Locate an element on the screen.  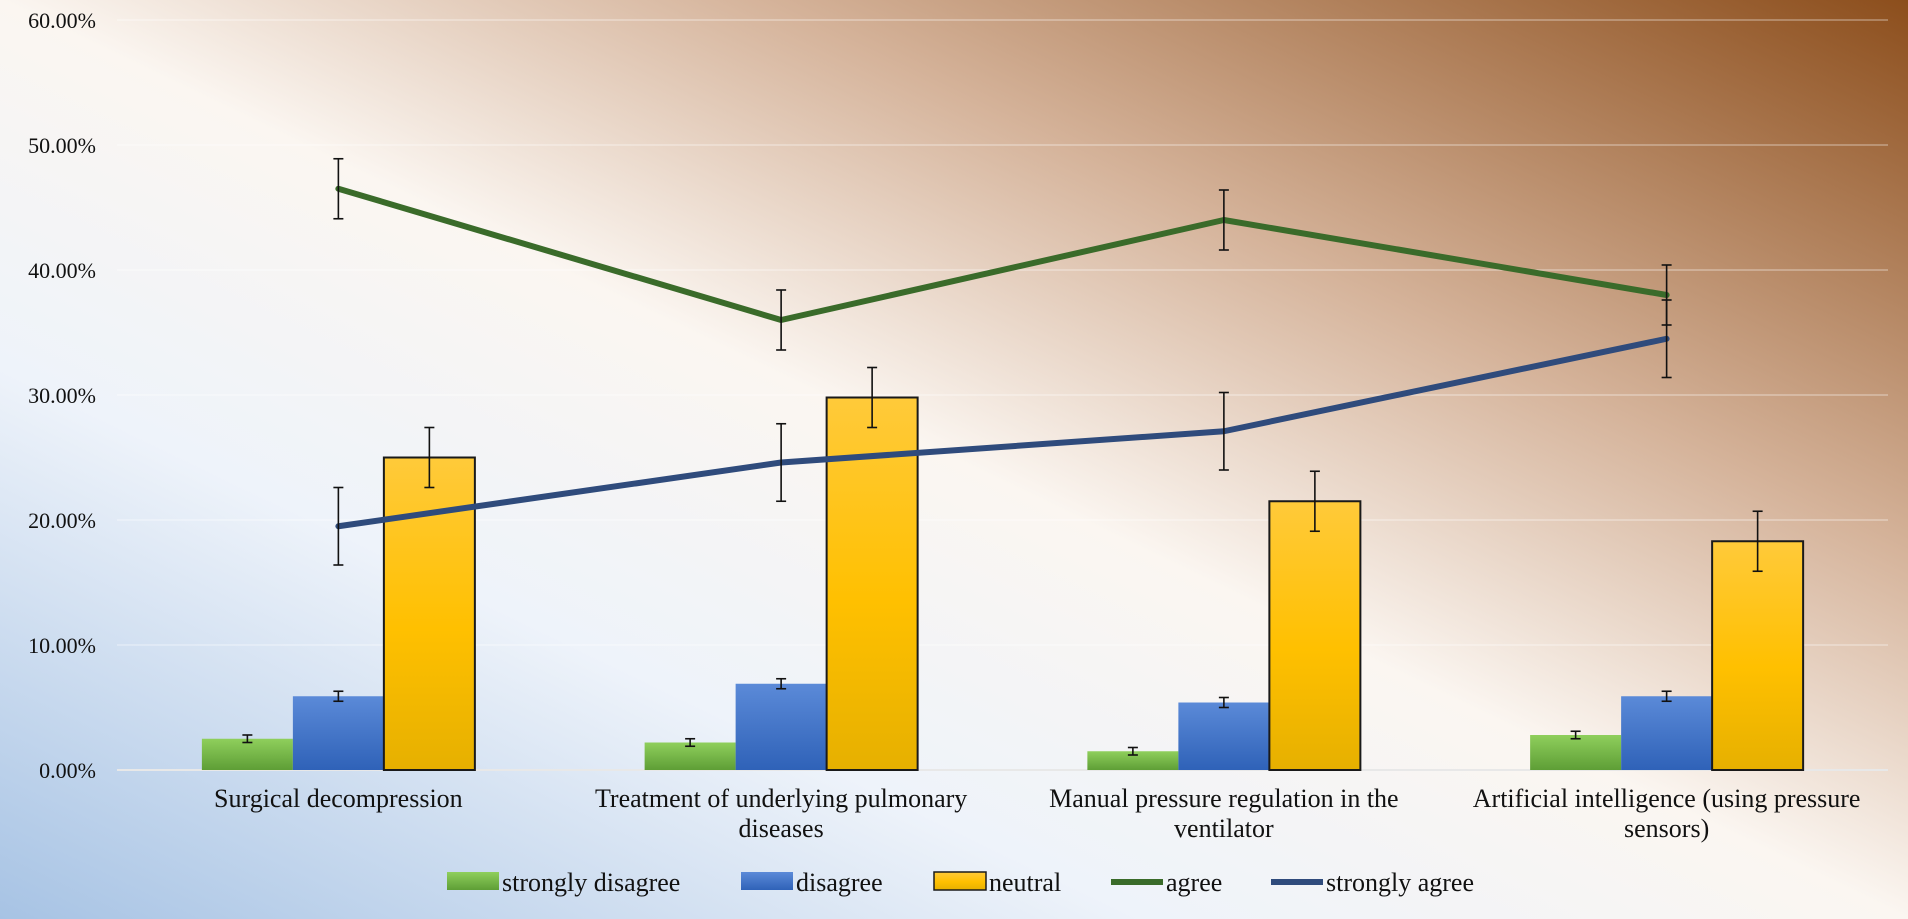
category-label-line: sensors) is located at coordinates (1666, 828).